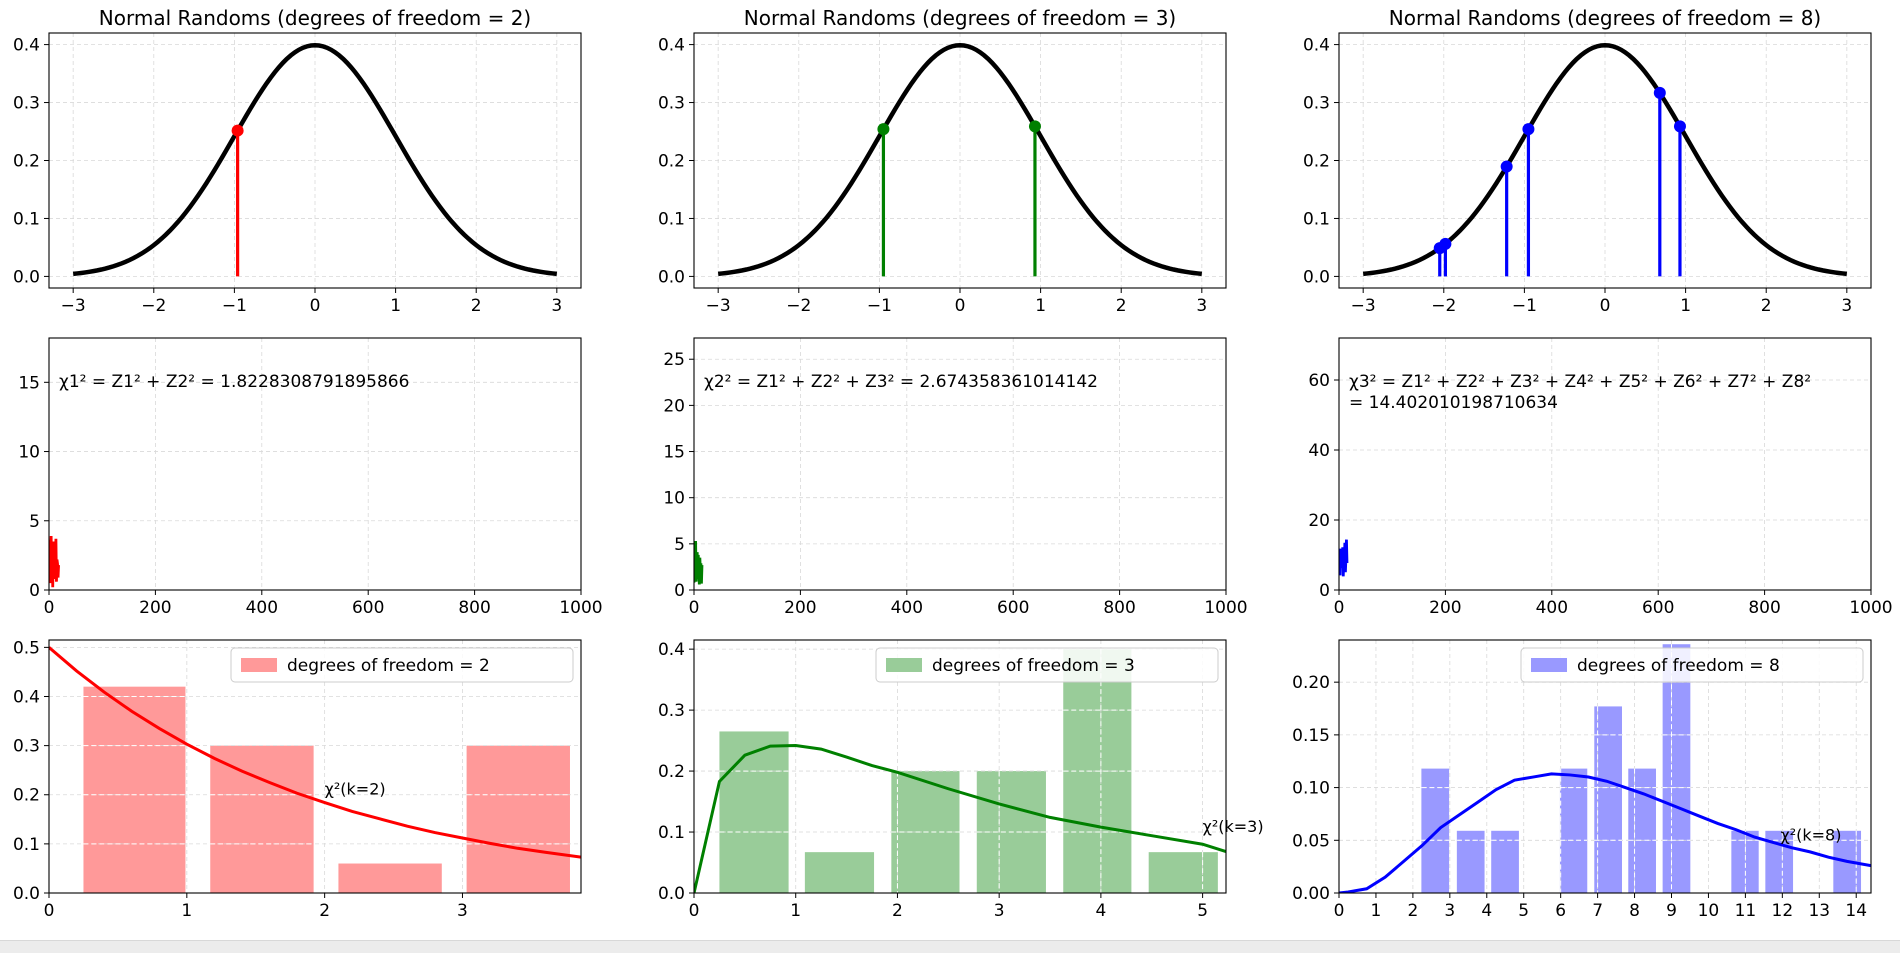 The image size is (1900, 953). What do you see at coordinates (234, 382) in the screenshot?
I see `chisq-annotation: χ1² = Z1² + Z2² = 1.8228308791895866` at bounding box center [234, 382].